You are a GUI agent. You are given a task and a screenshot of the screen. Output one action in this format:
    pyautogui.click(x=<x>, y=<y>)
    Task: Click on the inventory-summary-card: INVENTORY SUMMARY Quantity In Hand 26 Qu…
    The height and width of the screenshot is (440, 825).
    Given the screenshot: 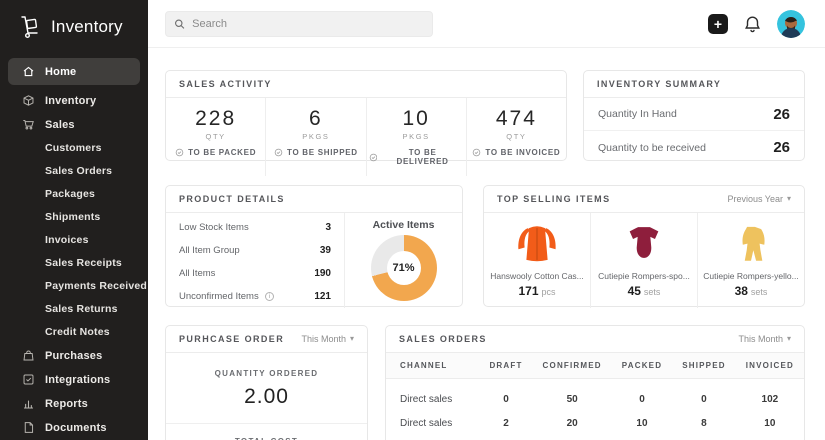 What is the action you would take?
    pyautogui.click(x=694, y=115)
    